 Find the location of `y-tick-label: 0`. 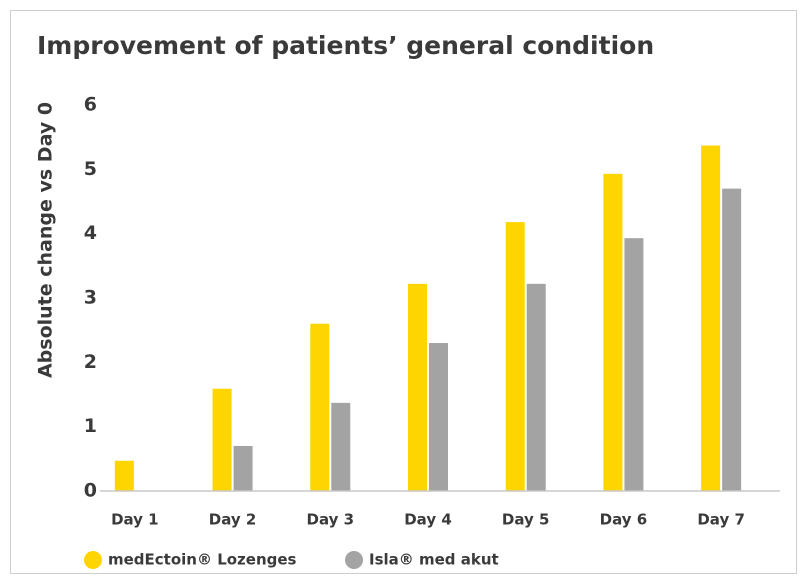

y-tick-label: 0 is located at coordinates (90, 491).